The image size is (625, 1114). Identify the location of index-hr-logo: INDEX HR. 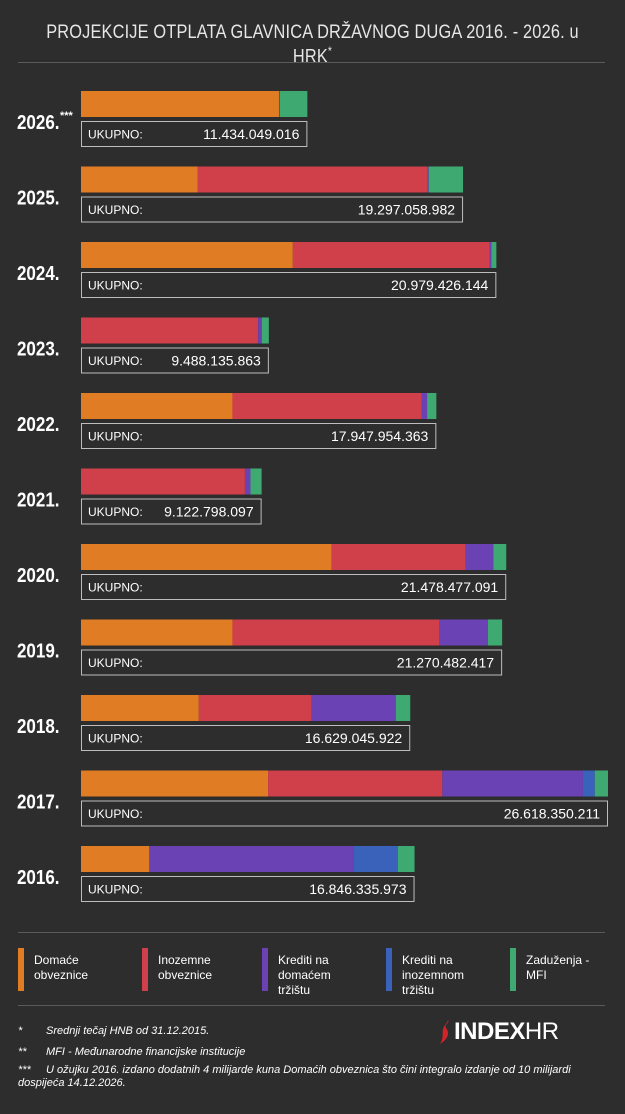
(498, 1032).